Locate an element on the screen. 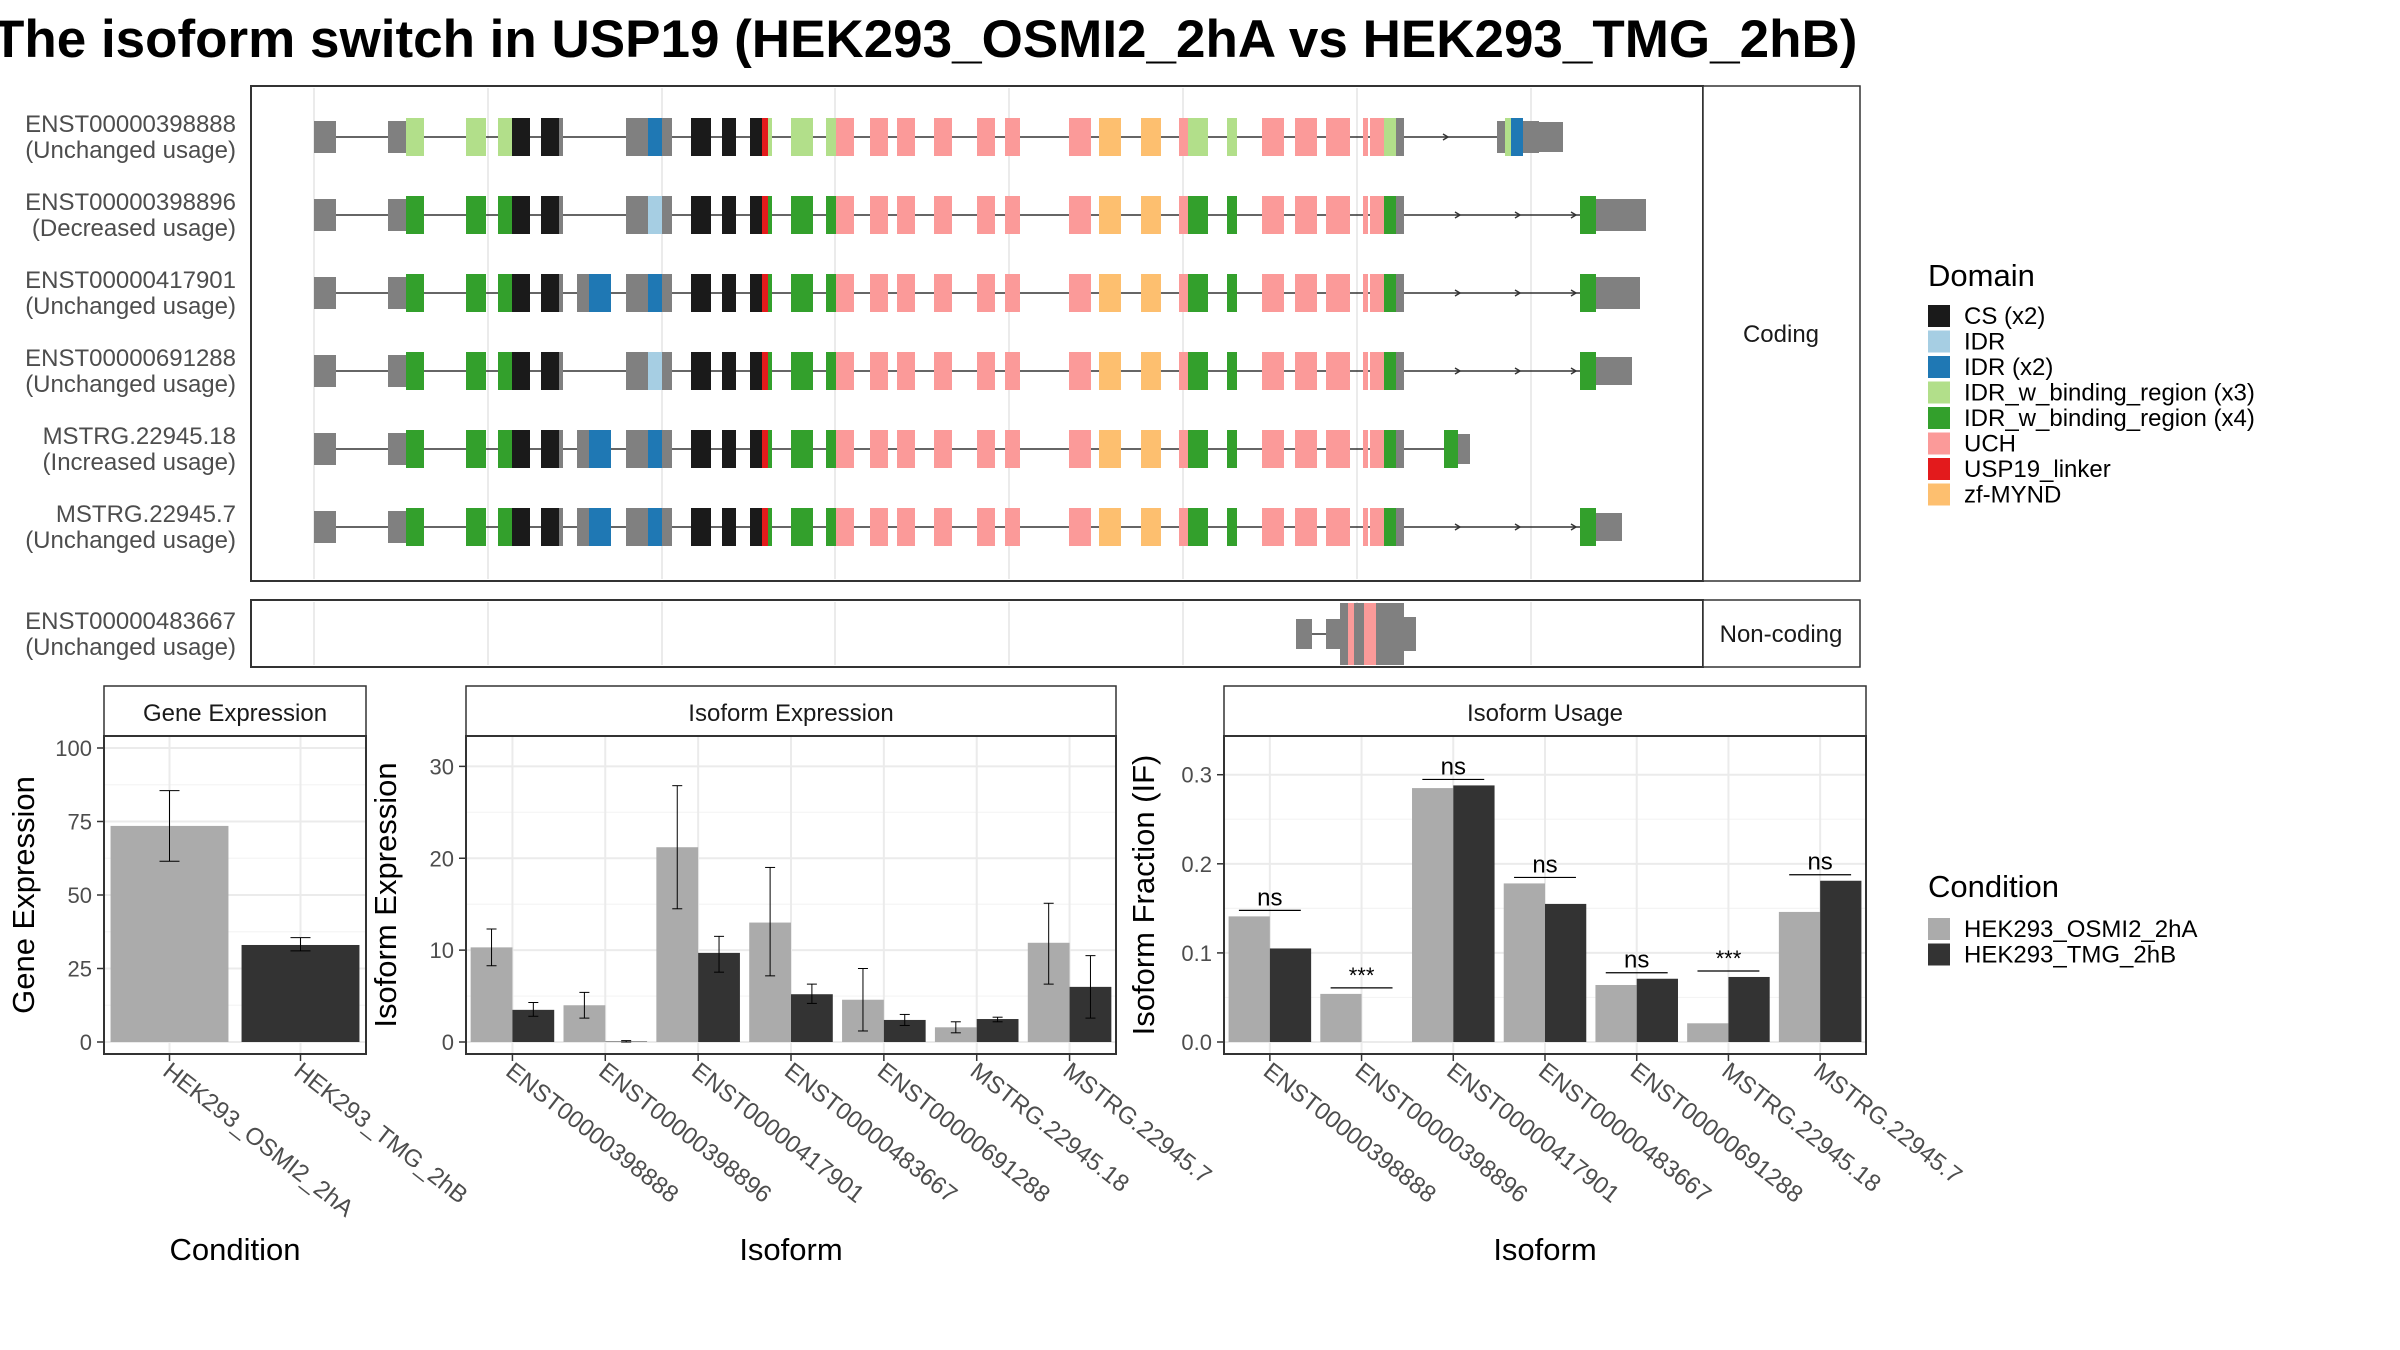  significance-label: *** is located at coordinates (1362, 975).